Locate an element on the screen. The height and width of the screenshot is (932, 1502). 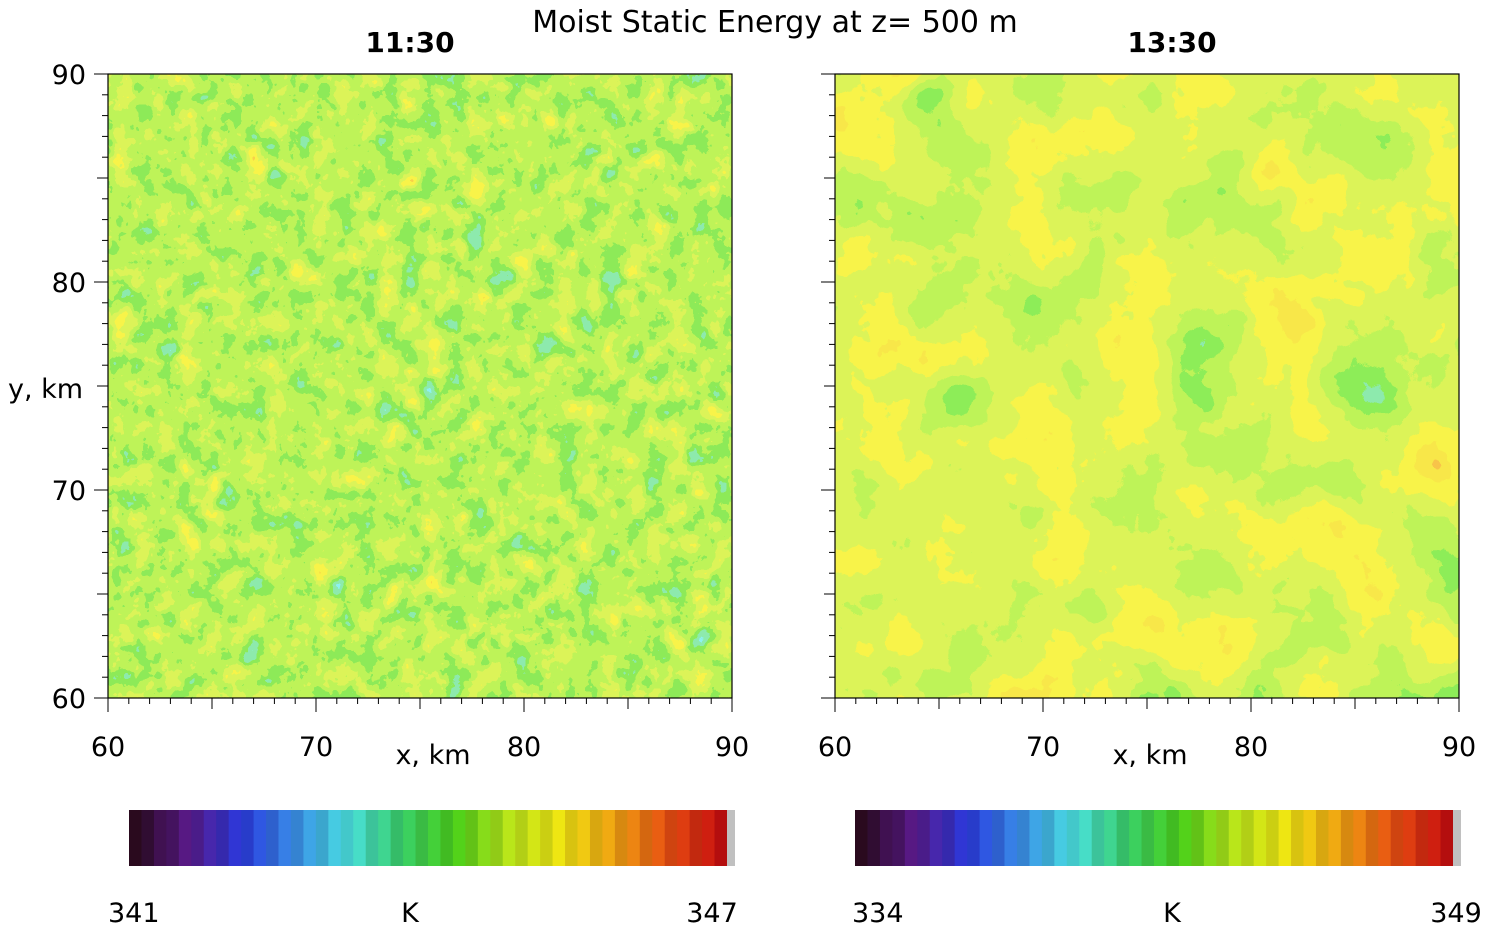
colorbar-max-label: 349 is located at coordinates (1456, 913).